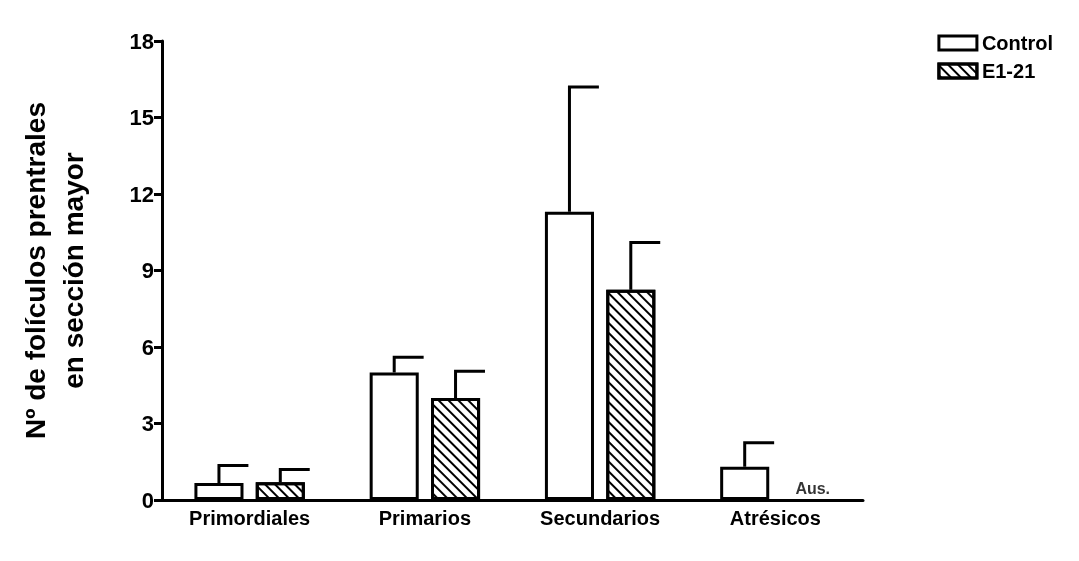 The image size is (1079, 561). Describe the element at coordinates (54, 270) in the screenshot. I see `y-axis-title: Nº de folículos prentrales en sección mayor` at that location.